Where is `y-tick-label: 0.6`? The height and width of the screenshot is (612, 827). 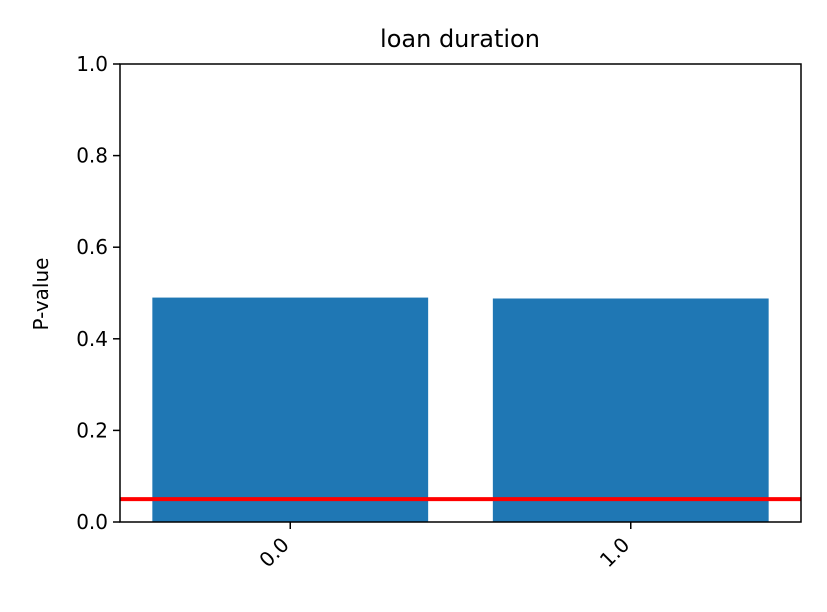 y-tick-label: 0.6 is located at coordinates (92, 247).